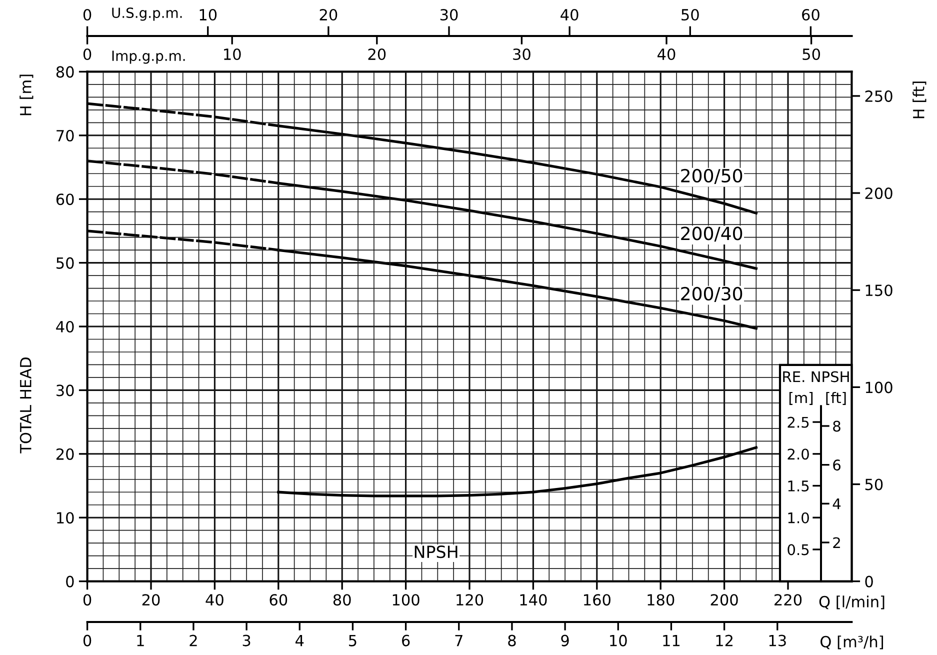  Describe the element at coordinates (811, 14) in the screenshot. I see `x2-tick-label: 60` at that location.